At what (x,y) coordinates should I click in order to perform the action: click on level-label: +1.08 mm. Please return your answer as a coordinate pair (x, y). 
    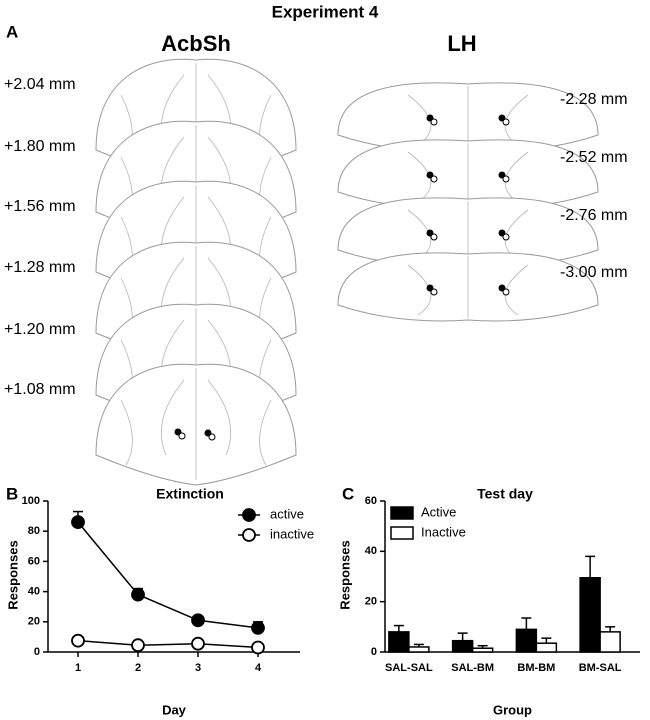
    Looking at the image, I should click on (40, 389).